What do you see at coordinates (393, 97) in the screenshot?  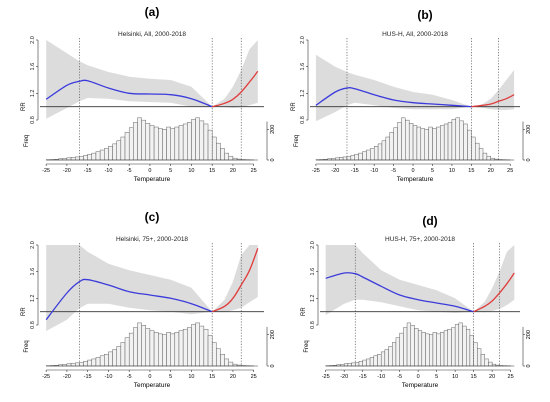 I see `rr-curve-cold` at bounding box center [393, 97].